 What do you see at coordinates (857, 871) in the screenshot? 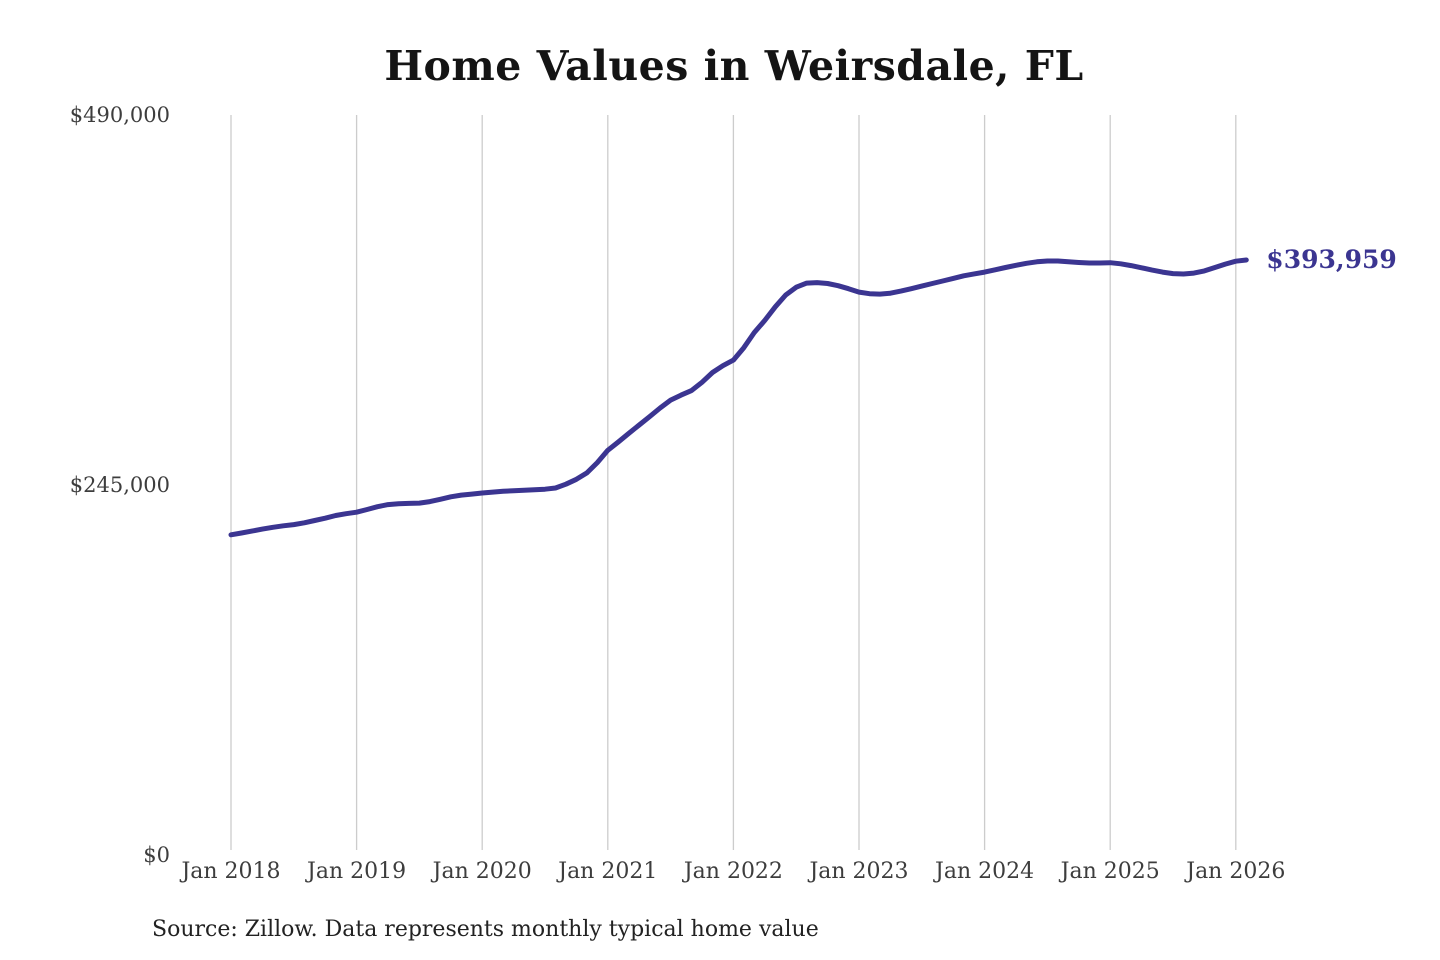
I see `x-tick-label: Jan 2023` at bounding box center [857, 871].